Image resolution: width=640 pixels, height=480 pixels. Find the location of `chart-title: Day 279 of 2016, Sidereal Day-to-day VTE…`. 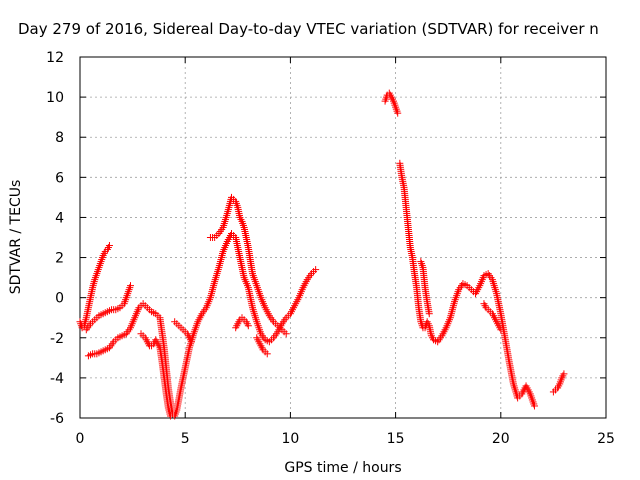

chart-title: Day 279 of 2016, Sidereal Day-to-day VTE… is located at coordinates (308, 29).